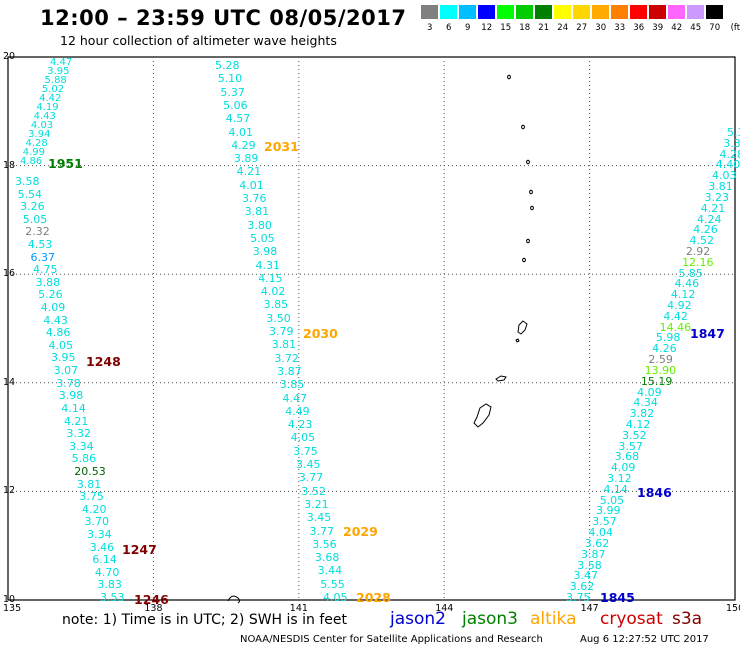 This screenshot has width=740, height=650. What do you see at coordinates (644, 639) in the screenshot?
I see `generation-timestamp: Aug 6 12:27:52 UTC 2017` at bounding box center [644, 639].